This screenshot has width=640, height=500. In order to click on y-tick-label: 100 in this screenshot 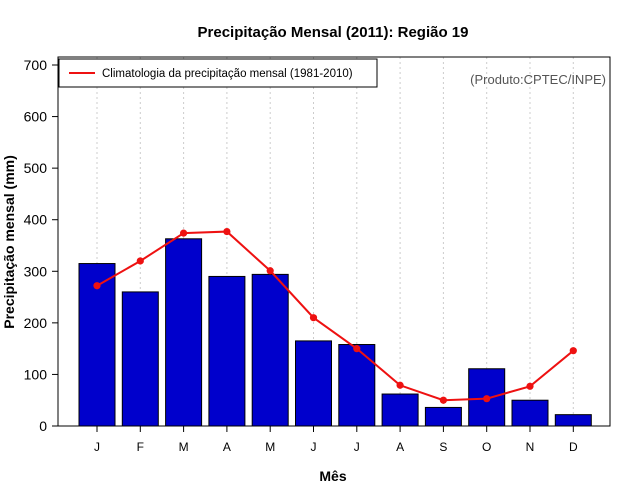, I will do `click(36, 374)`.